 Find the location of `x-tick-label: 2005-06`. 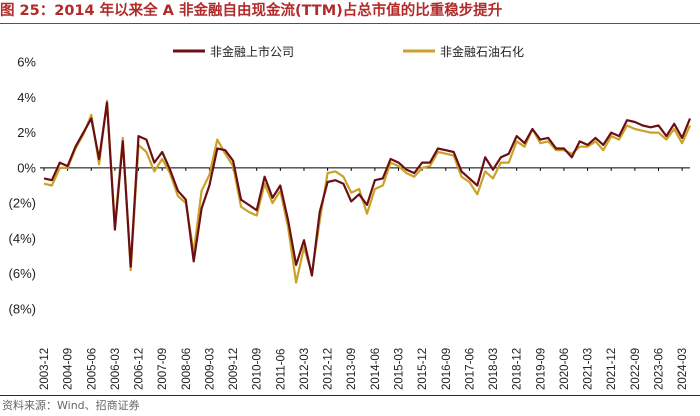

x-tick-label: 2005-06 is located at coordinates (92, 369).